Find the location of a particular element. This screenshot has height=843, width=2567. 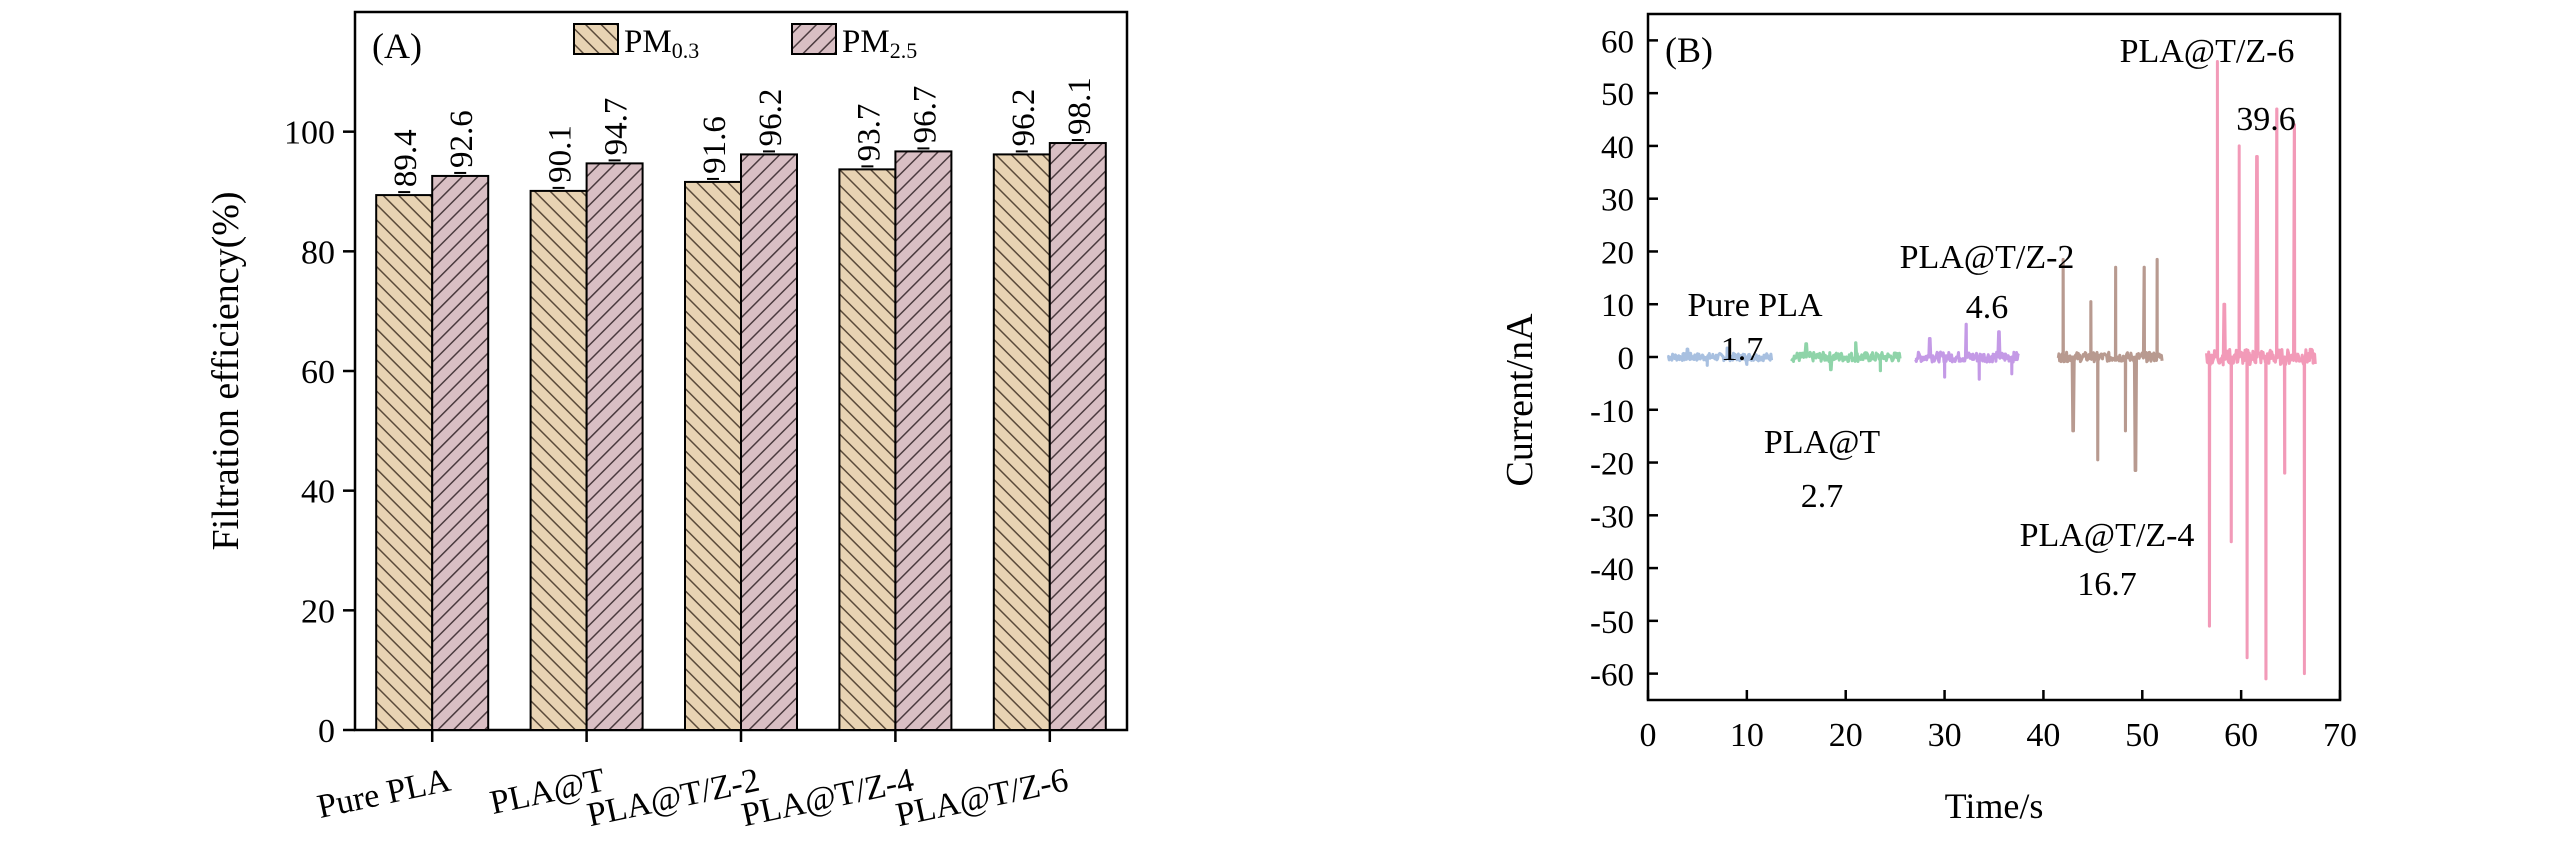

x-tick-label-b: 40 is located at coordinates (2043, 735).